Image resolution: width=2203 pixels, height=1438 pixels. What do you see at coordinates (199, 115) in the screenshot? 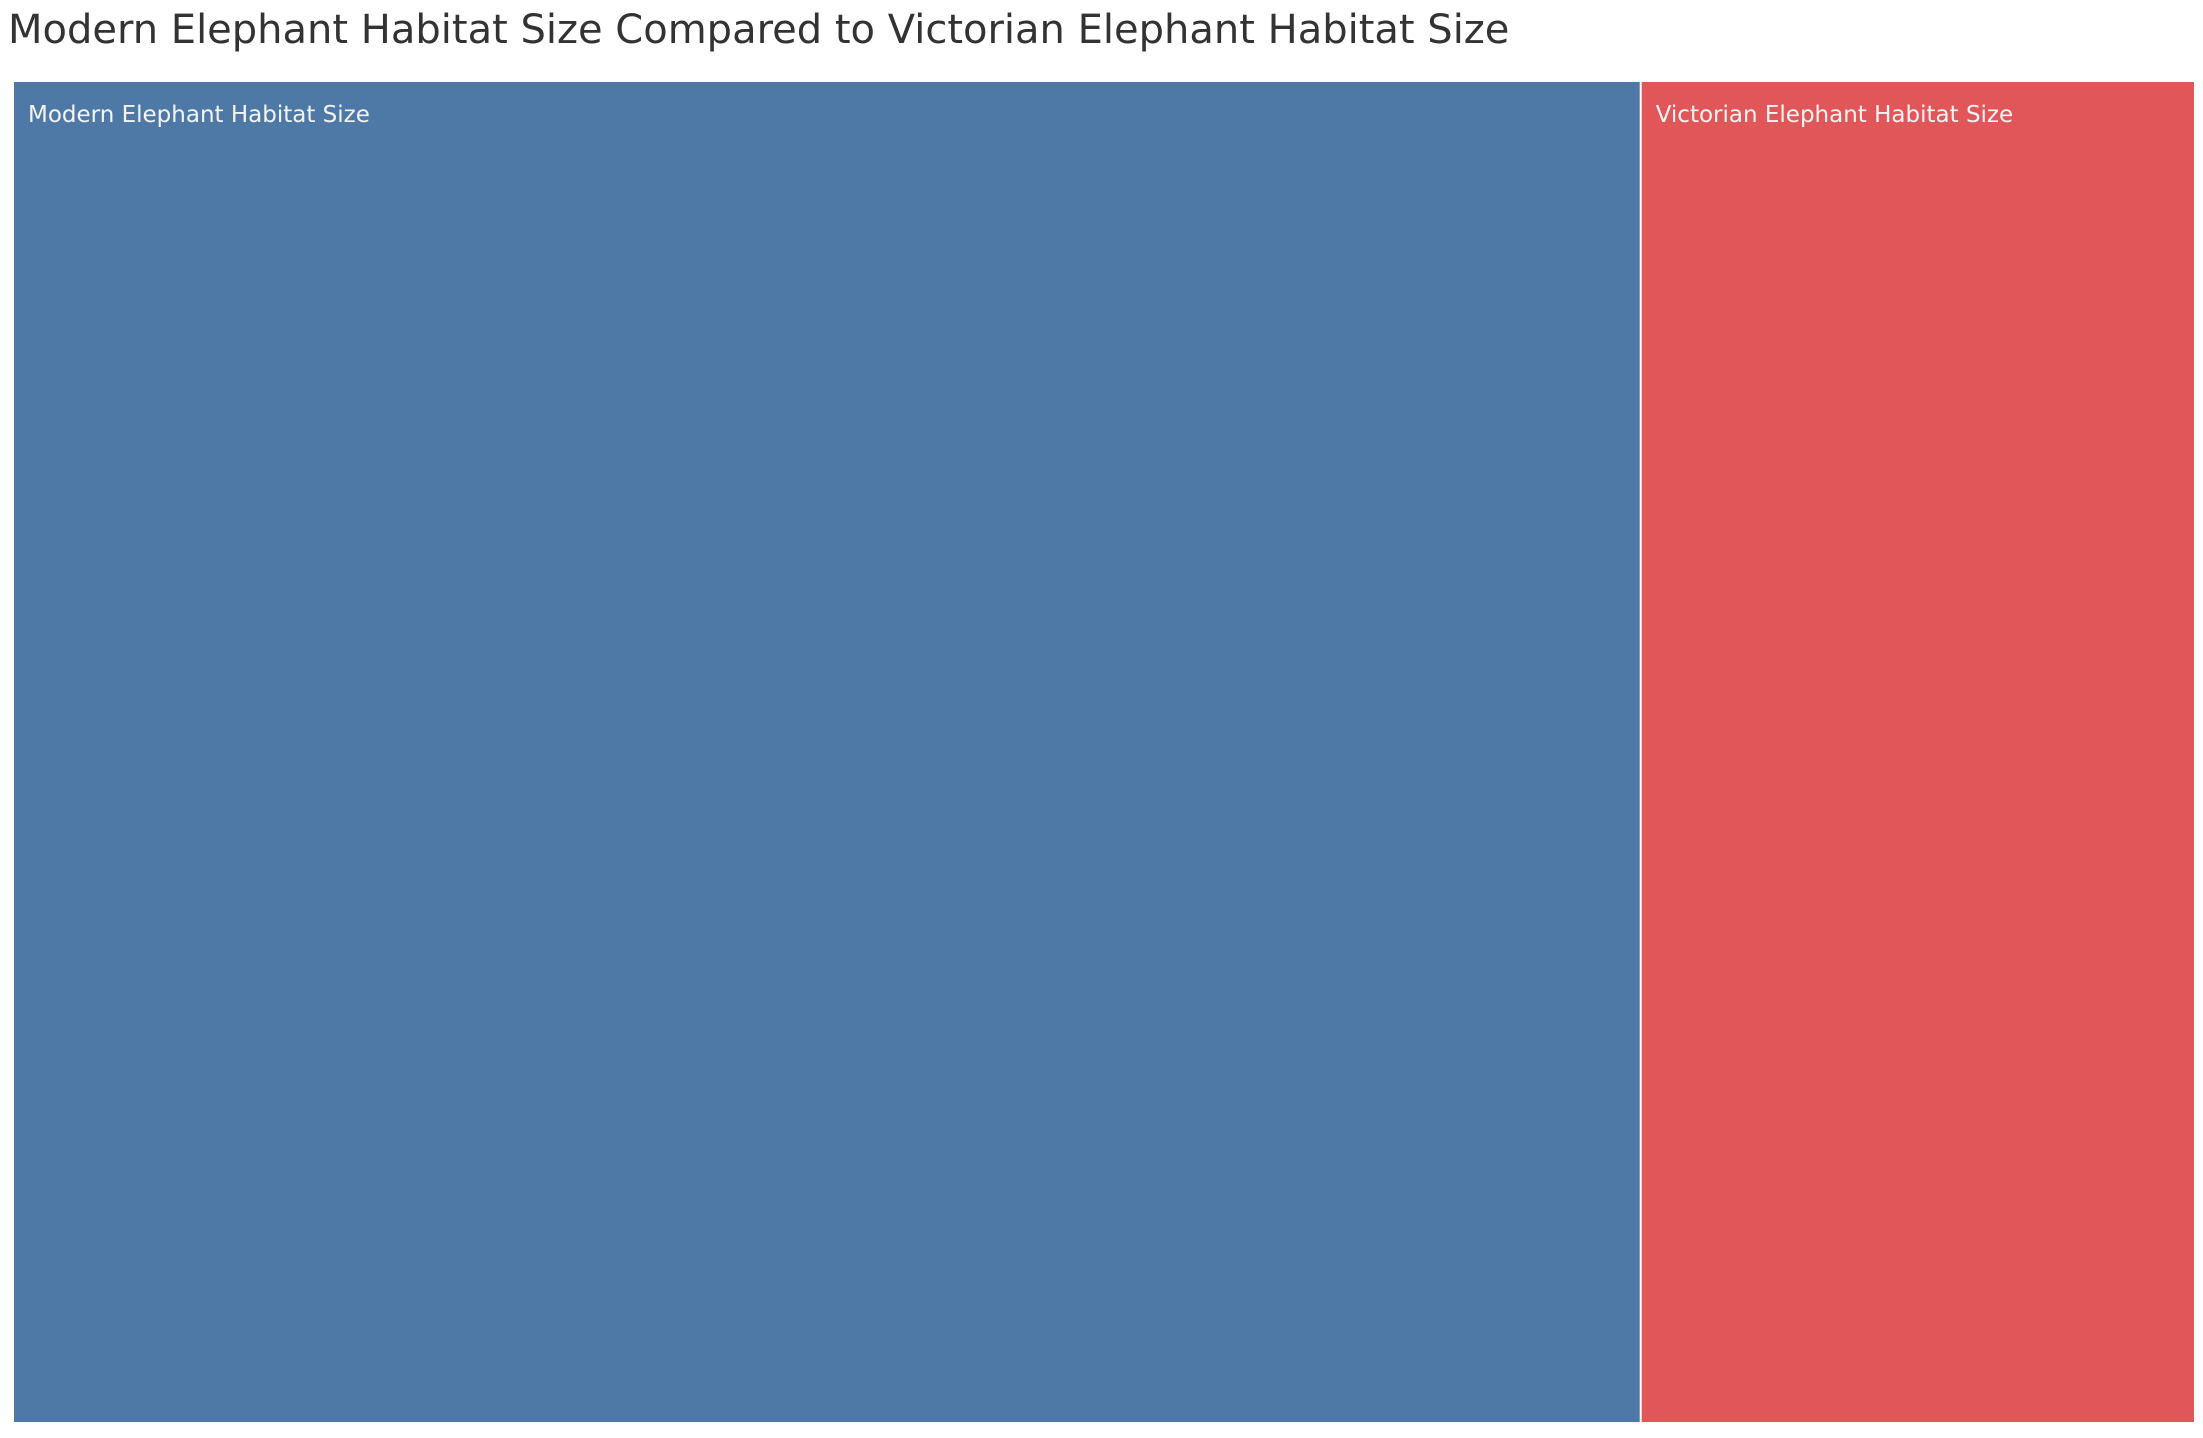
I see `treemap-tile-label: Modern Elephant Habitat Size` at bounding box center [199, 115].